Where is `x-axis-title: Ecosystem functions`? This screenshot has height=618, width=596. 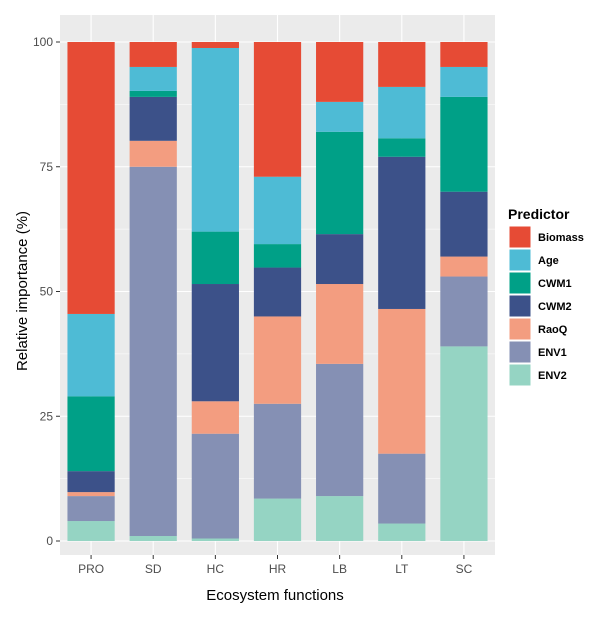 x-axis-title: Ecosystem functions is located at coordinates (275, 595).